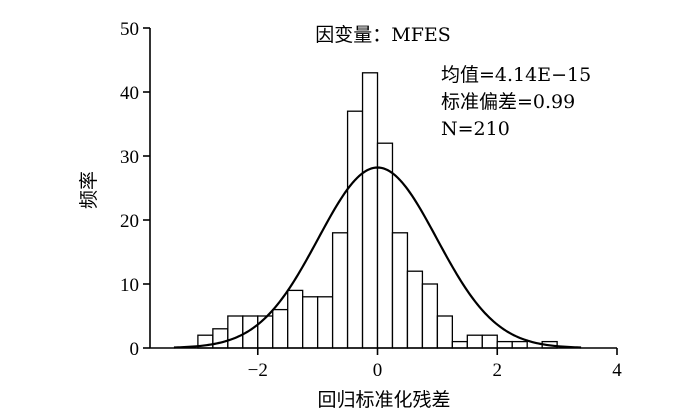  I want to click on y-axis-label: 频率, so click(89, 190).